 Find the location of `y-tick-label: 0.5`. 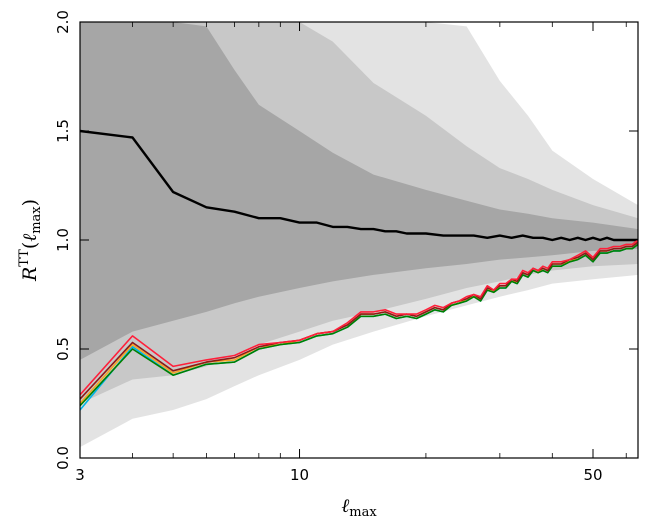

y-tick-label: 0.5 is located at coordinates (63, 349).